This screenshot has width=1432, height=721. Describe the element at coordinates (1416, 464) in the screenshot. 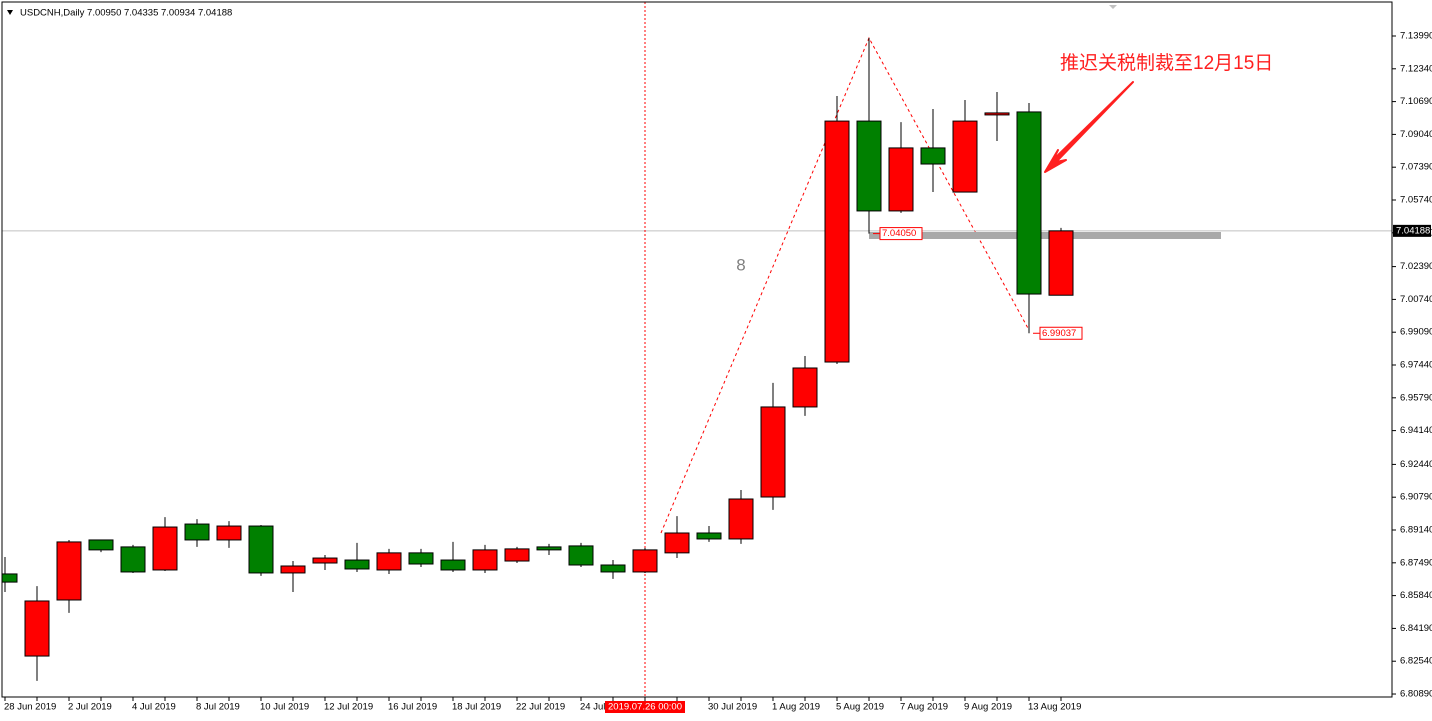

I see `y-tick-label: 6.92440` at that location.